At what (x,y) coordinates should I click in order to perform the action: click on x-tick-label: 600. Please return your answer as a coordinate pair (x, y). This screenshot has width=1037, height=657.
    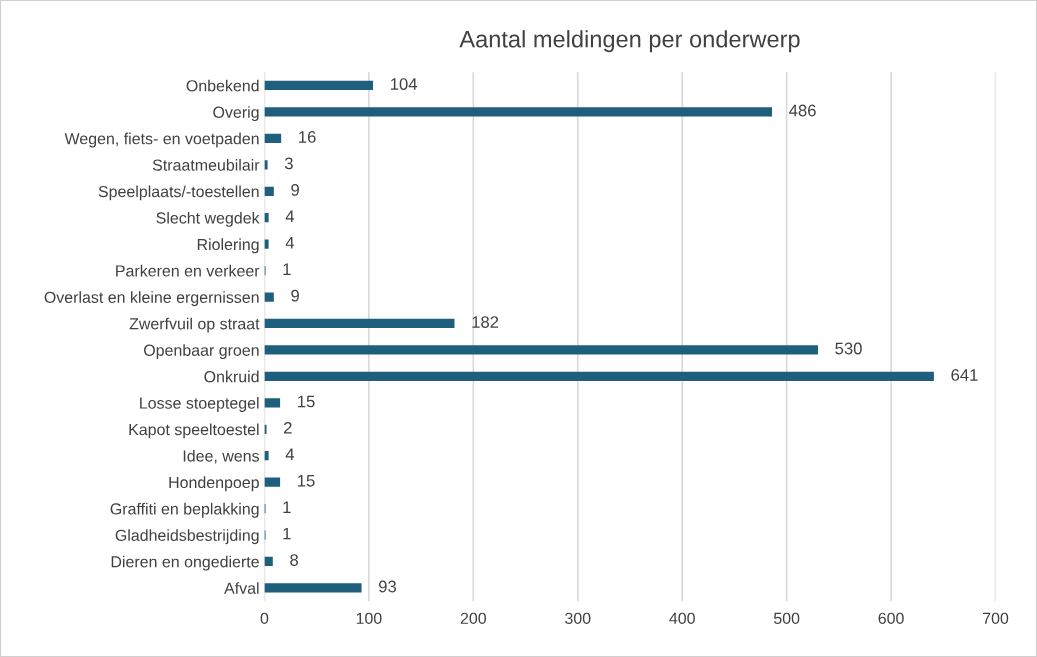
    Looking at the image, I should click on (891, 618).